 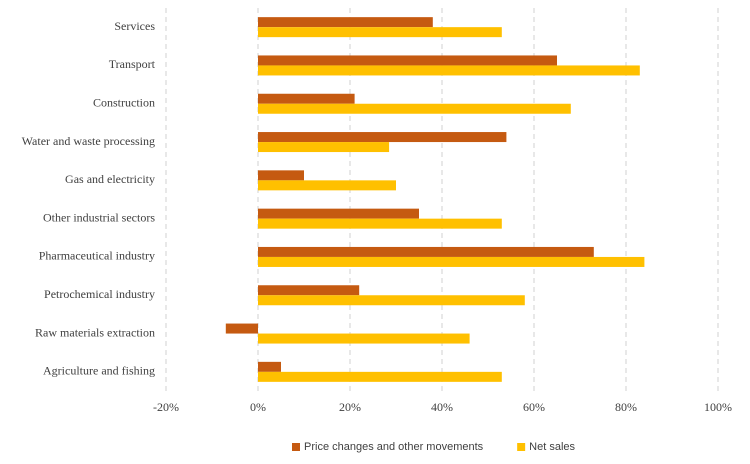 What do you see at coordinates (258, 407) in the screenshot?
I see `x-tick-label: 0%` at bounding box center [258, 407].